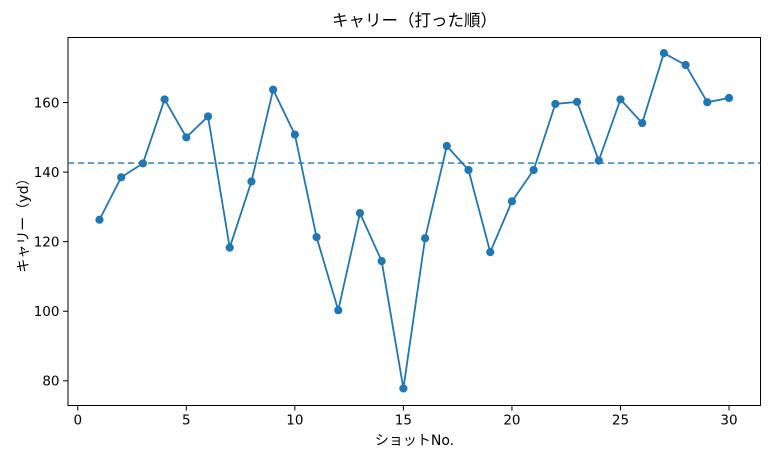 The height and width of the screenshot is (466, 775). What do you see at coordinates (186, 421) in the screenshot?
I see `x-tick-label: 5` at bounding box center [186, 421].